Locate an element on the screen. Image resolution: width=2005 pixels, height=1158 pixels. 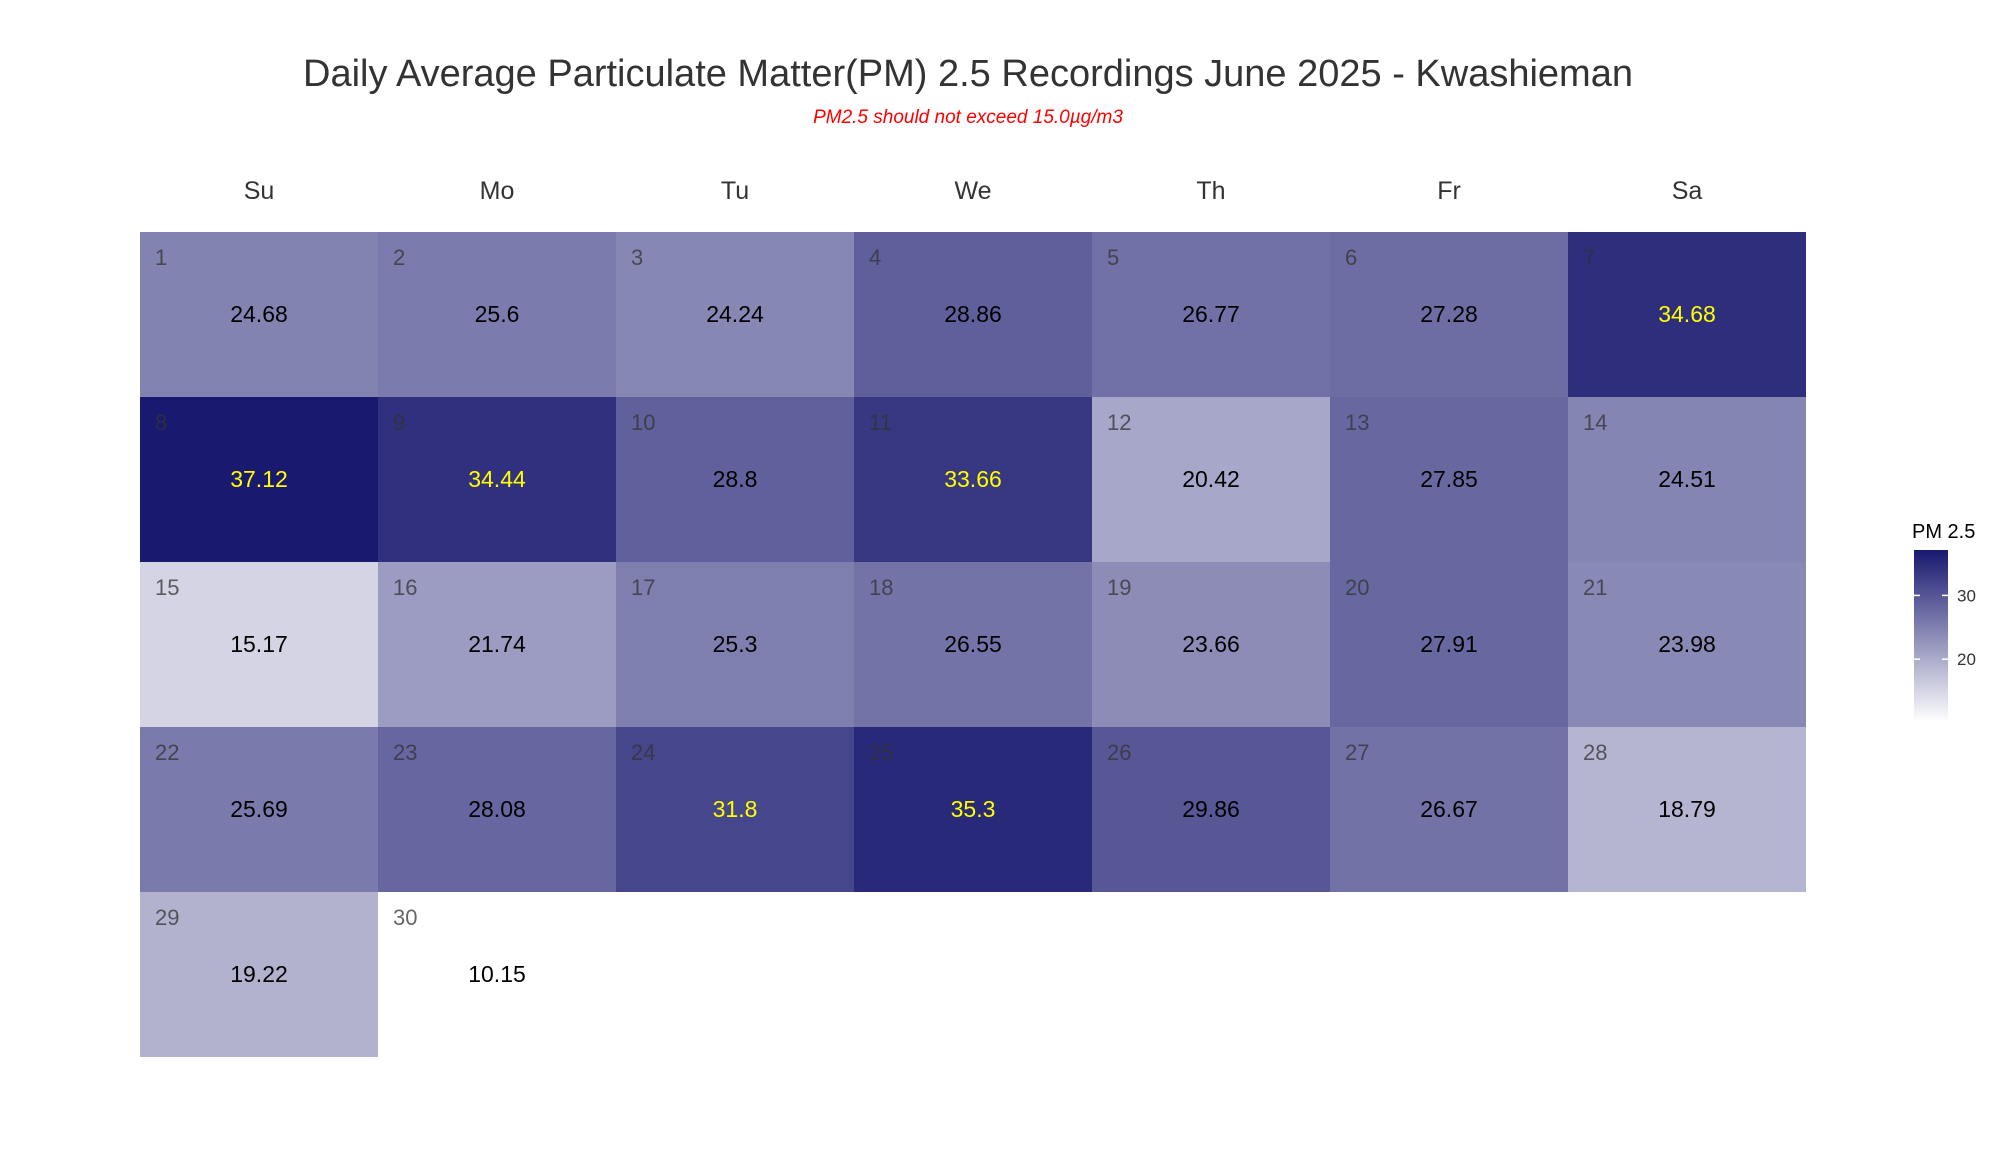
day-number: 12 is located at coordinates (1119, 422).